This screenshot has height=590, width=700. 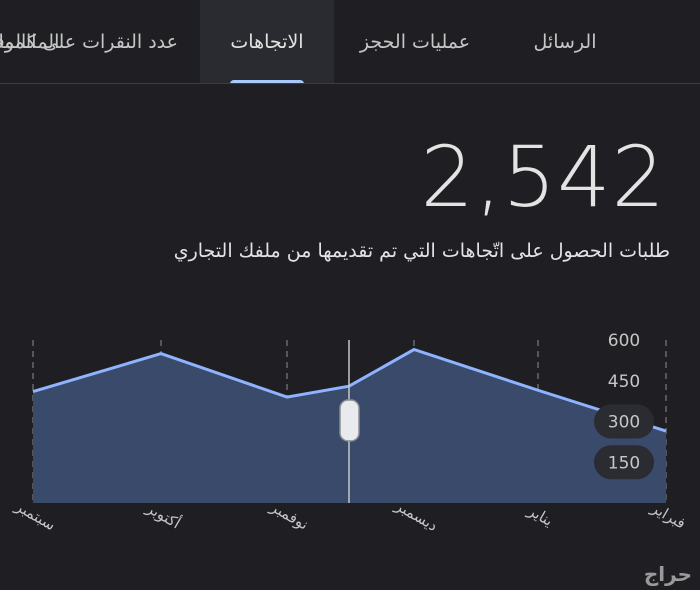 I want to click on tab-calls-label: المكالمات, so click(x=30, y=42).